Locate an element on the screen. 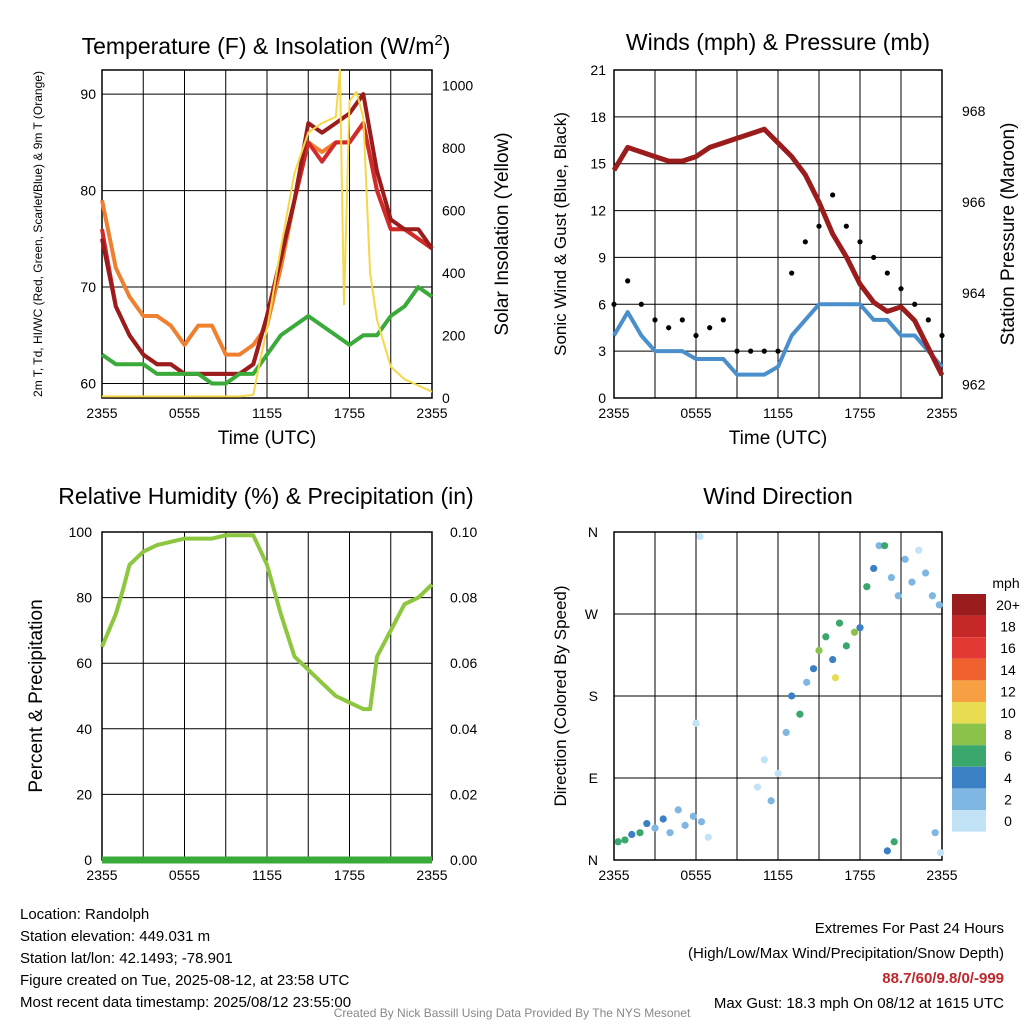 This screenshot has height=1024, width=1024. y-tick-label: 70 is located at coordinates (88, 287).